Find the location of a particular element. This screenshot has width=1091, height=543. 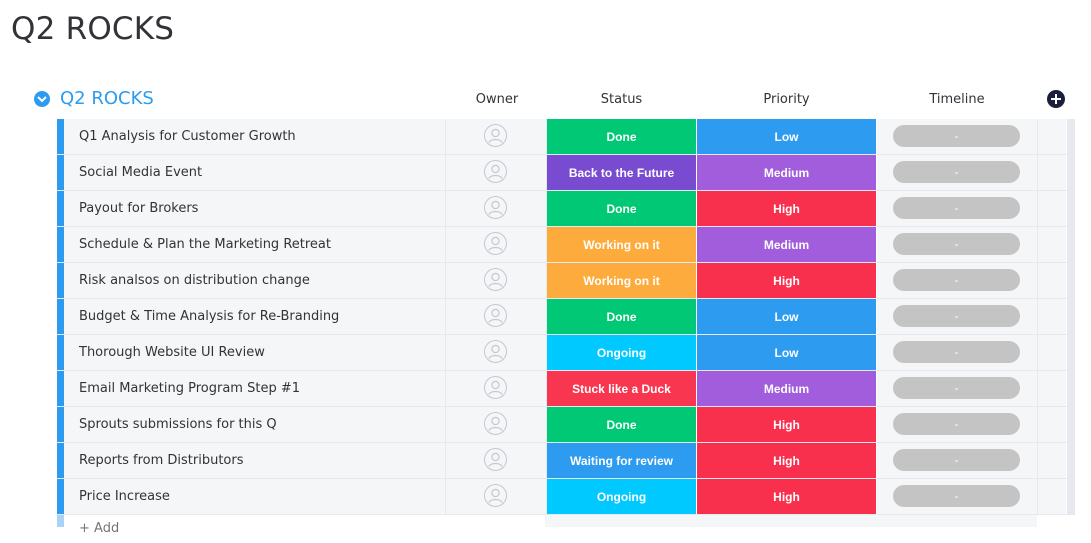

group-title: Q2 ROCKS is located at coordinates (107, 98).